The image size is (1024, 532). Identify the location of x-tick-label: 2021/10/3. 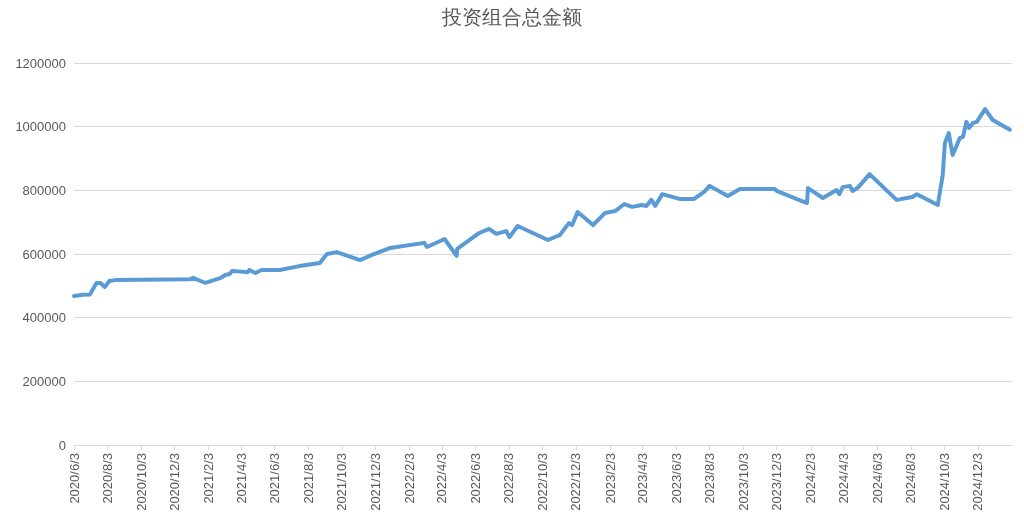
(342, 482).